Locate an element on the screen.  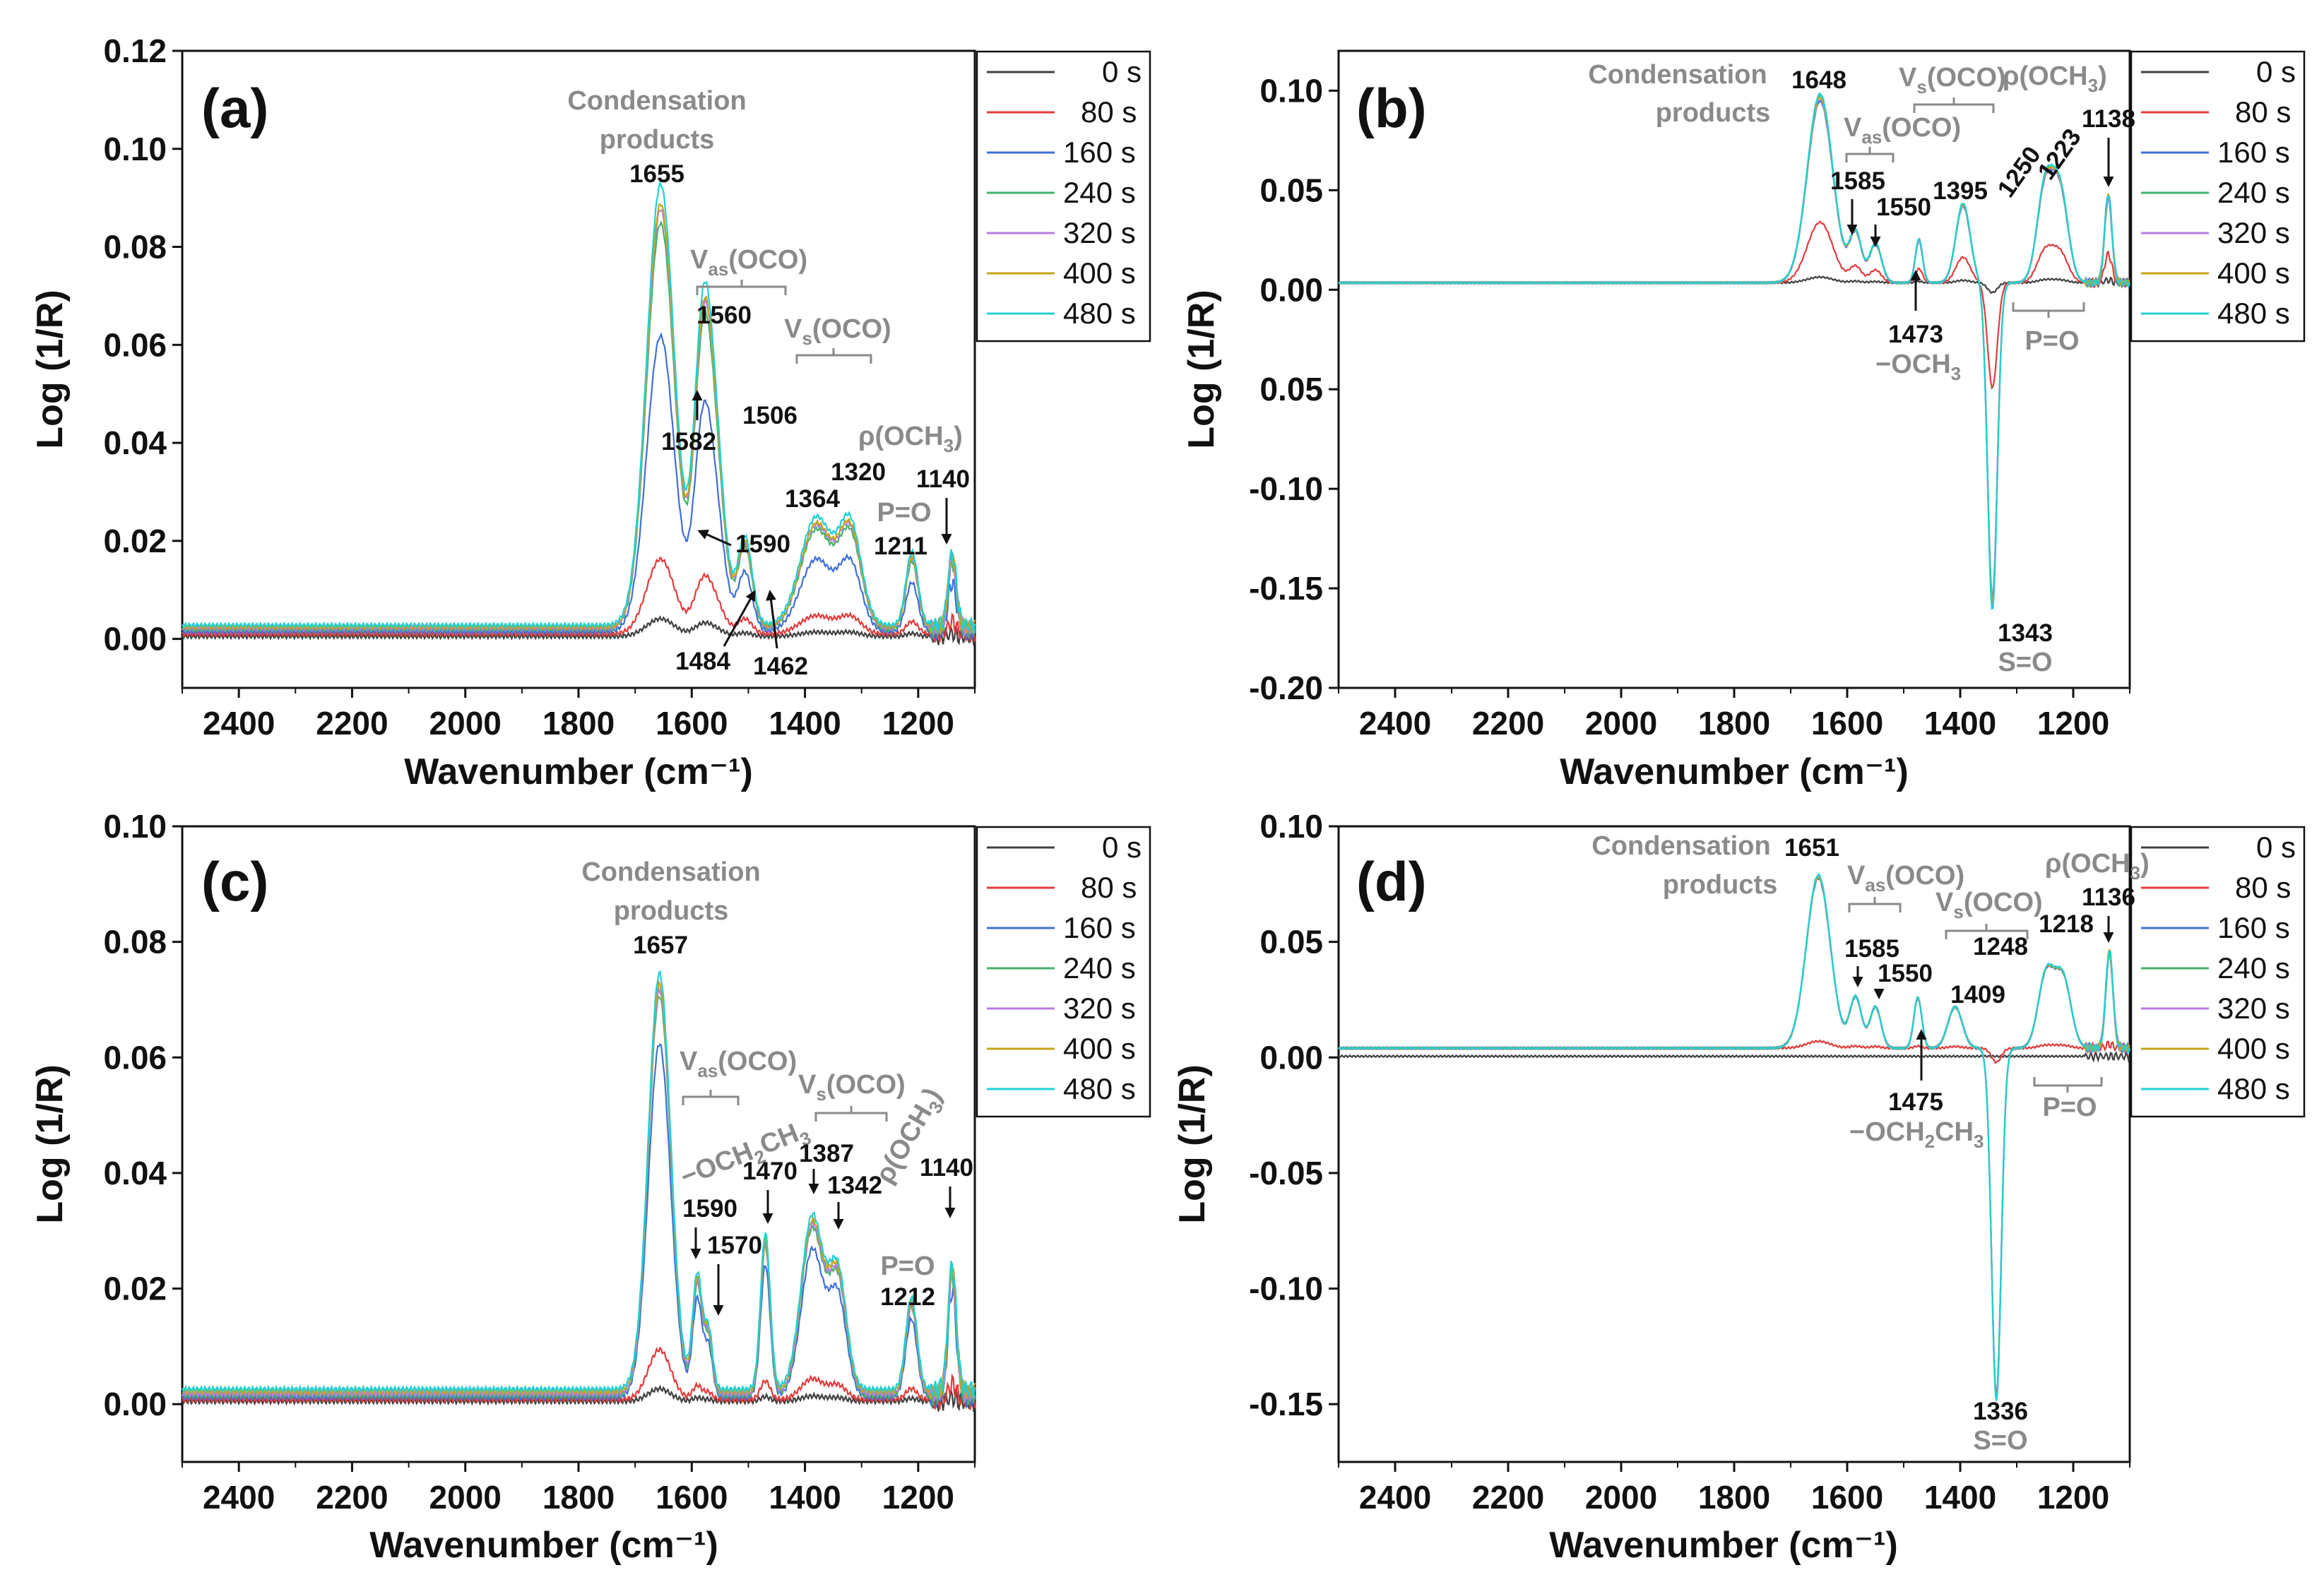
annotation-peak: 1462 is located at coordinates (781, 666).